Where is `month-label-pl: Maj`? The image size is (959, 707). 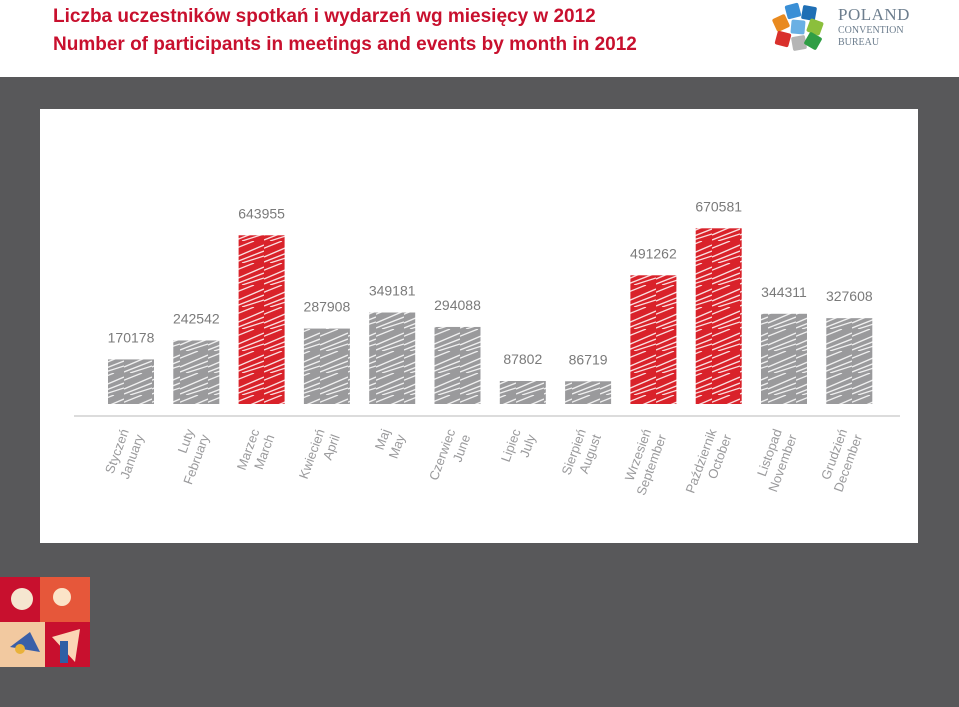
month-label-pl: Maj is located at coordinates (382, 439).